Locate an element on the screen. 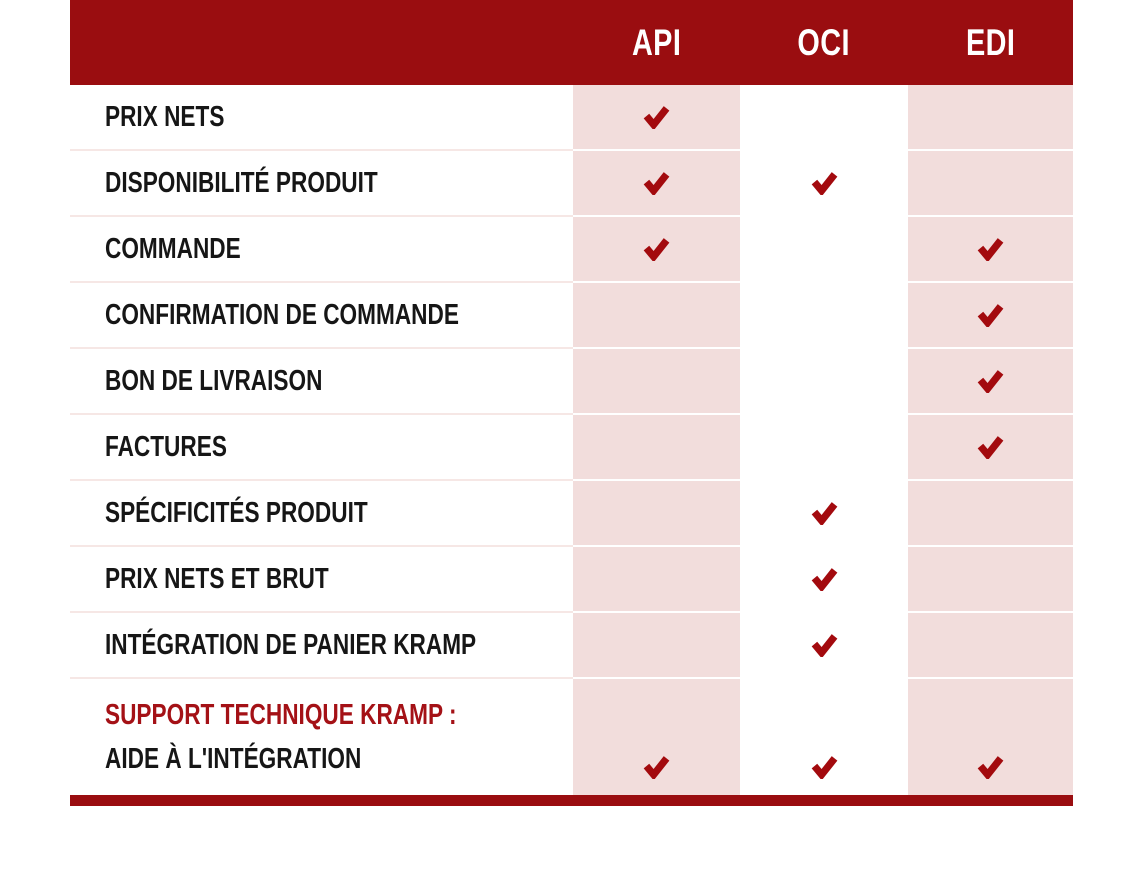 The height and width of the screenshot is (875, 1146). row-label: FACTURES is located at coordinates (166, 446).